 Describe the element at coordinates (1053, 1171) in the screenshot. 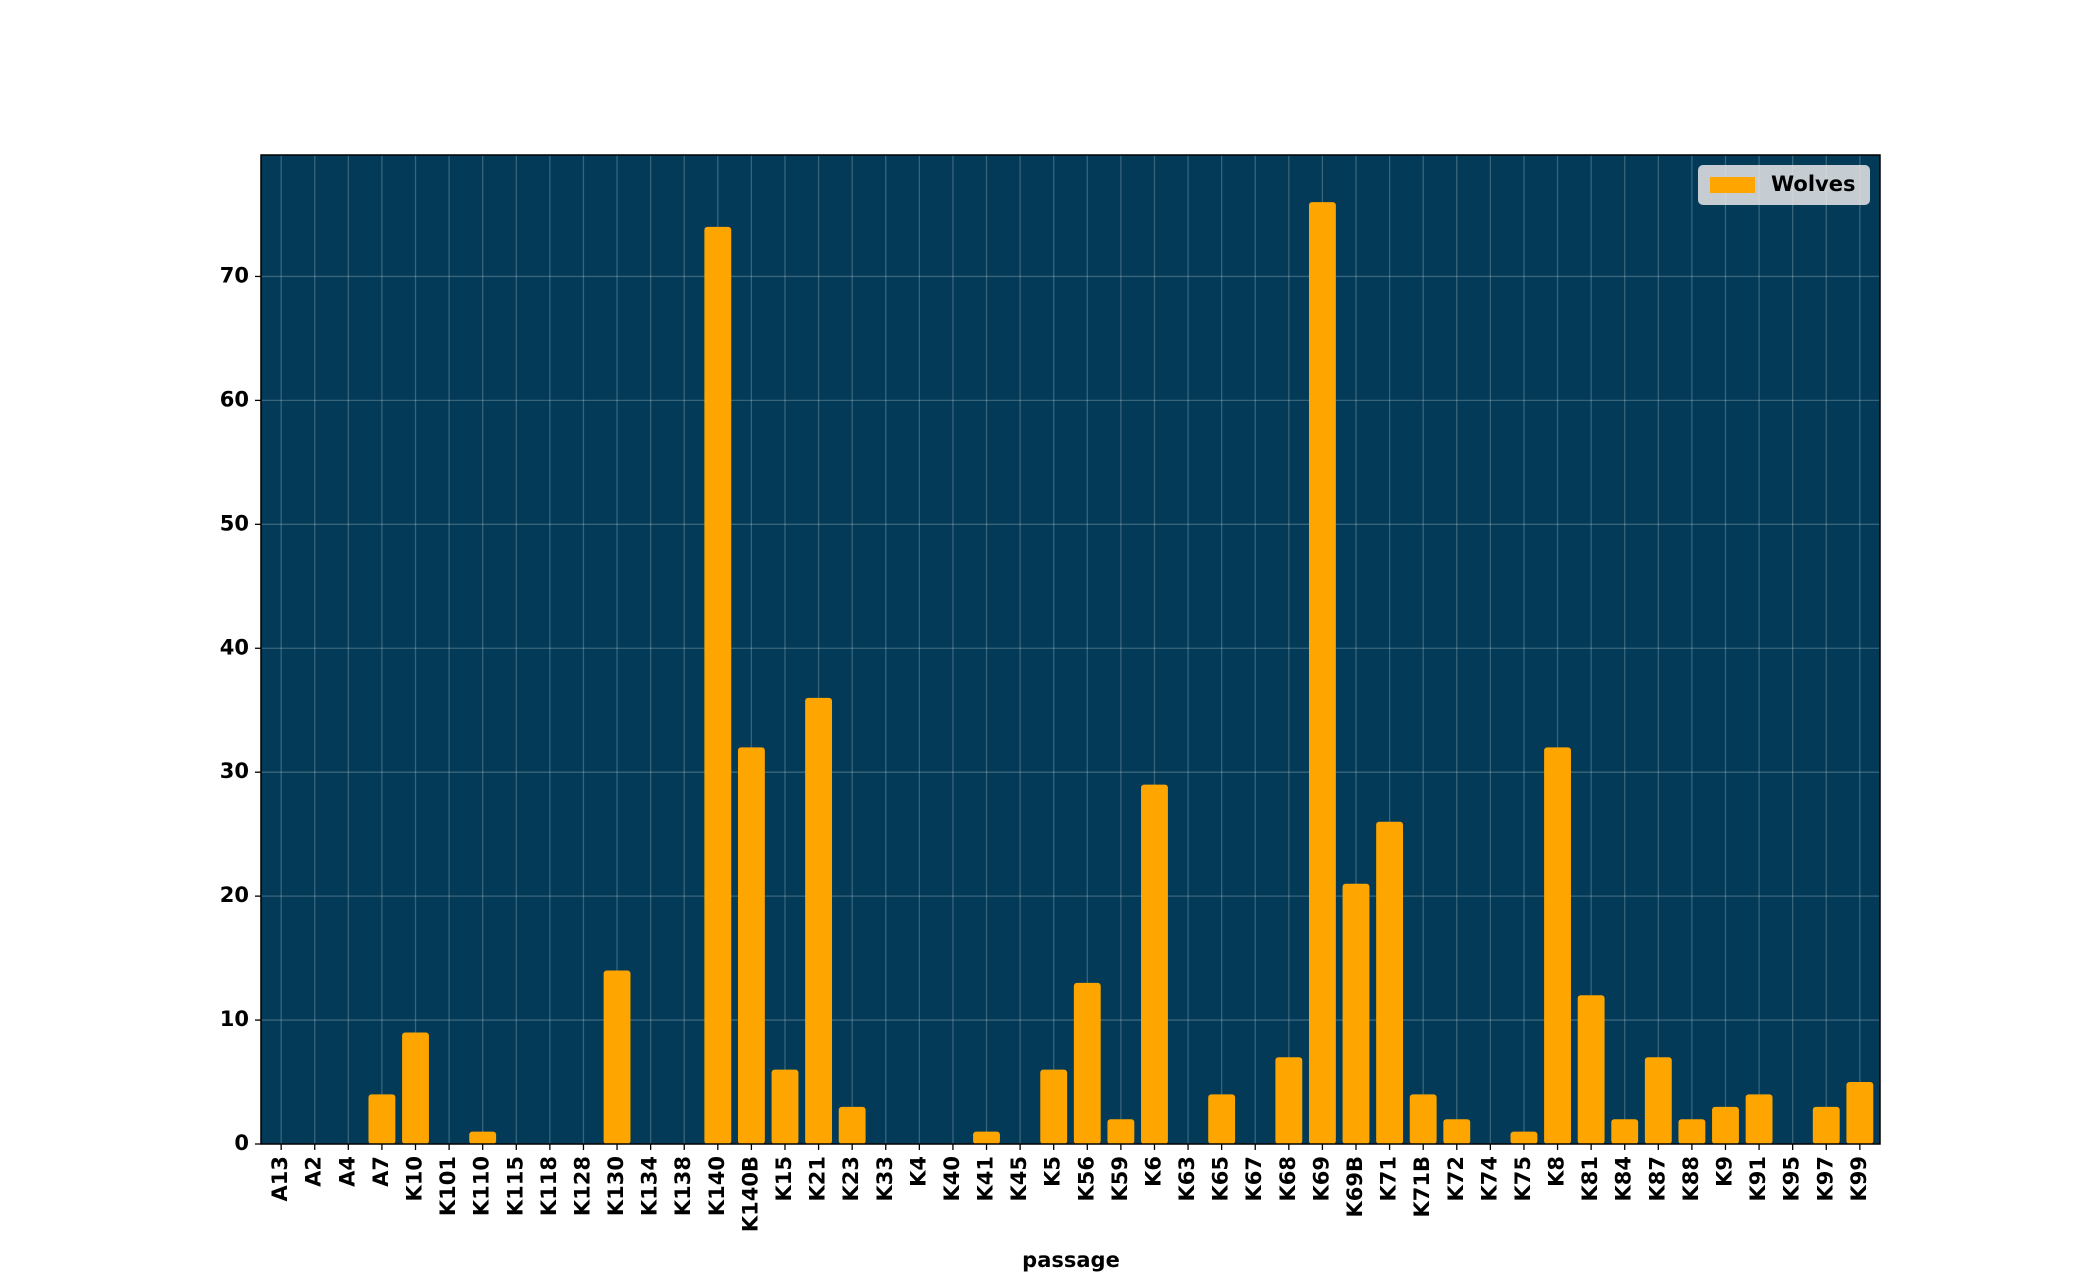

I see `x-tick-label: K5` at that location.